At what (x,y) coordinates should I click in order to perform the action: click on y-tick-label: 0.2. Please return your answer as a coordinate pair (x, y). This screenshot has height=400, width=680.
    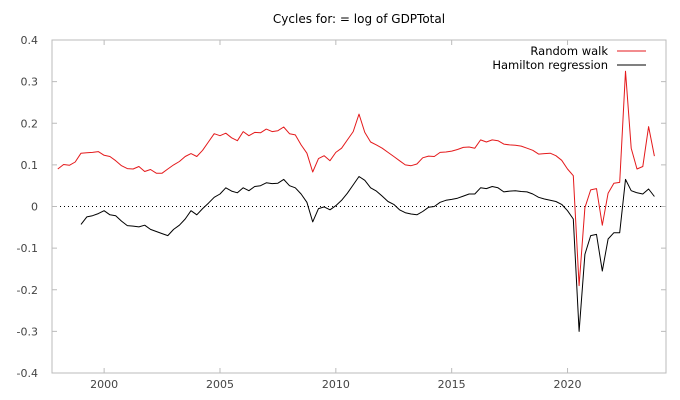
    Looking at the image, I should click on (30, 123).